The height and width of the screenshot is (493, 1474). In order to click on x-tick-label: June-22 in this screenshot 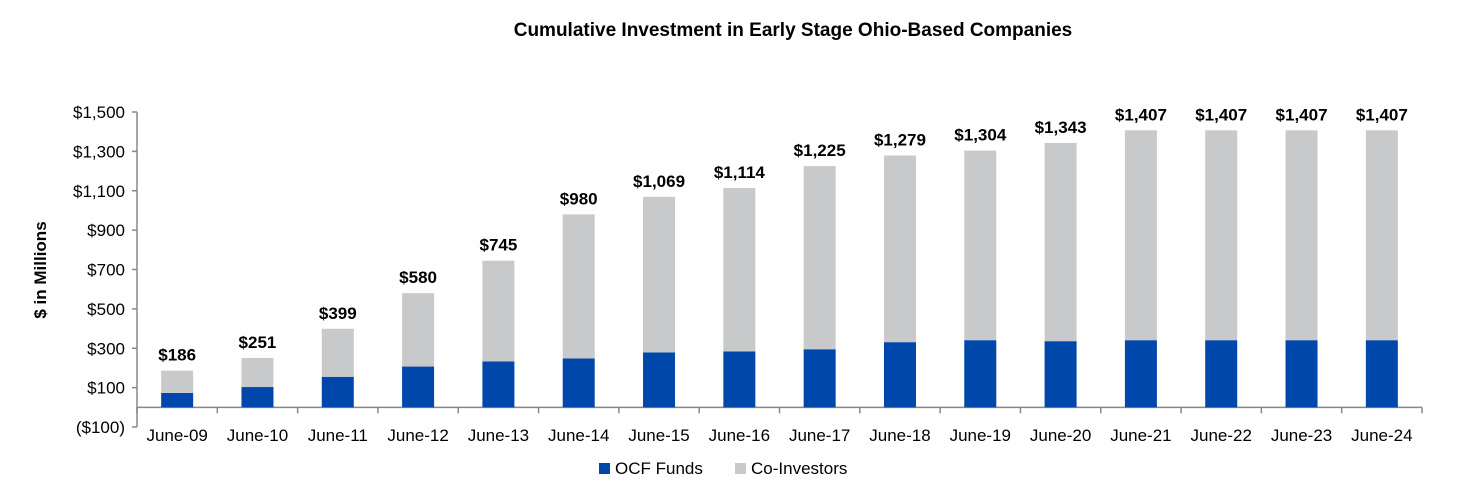, I will do `click(1221, 435)`.